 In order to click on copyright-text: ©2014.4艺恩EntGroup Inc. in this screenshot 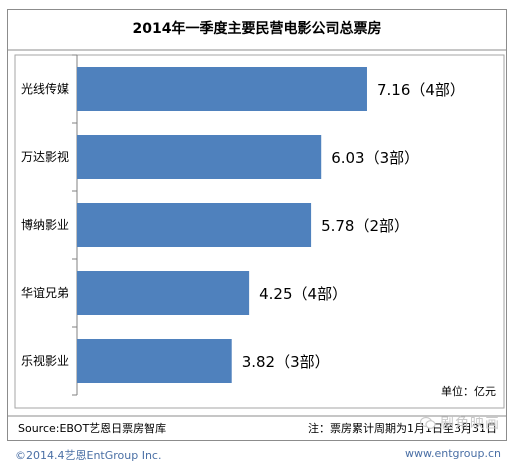, I will do `click(88, 455)`.